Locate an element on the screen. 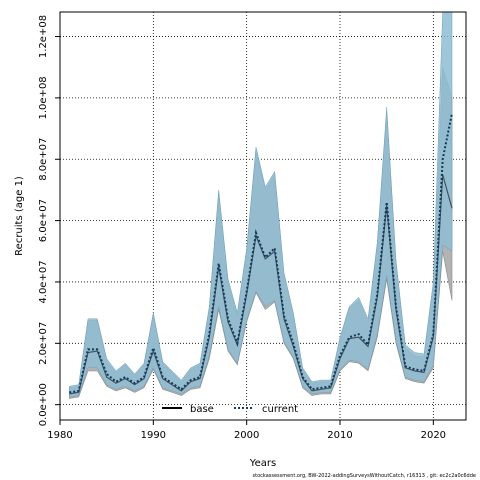 The image size is (480, 480). legend-label-base: base is located at coordinates (202, 409).